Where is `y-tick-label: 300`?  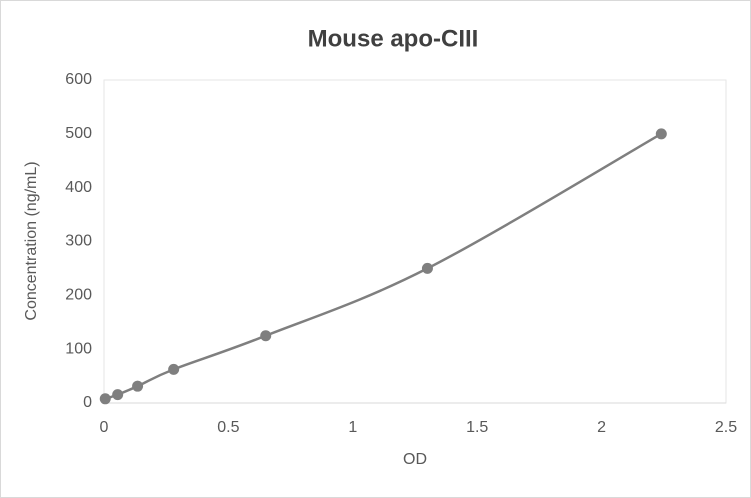
y-tick-label: 300 is located at coordinates (78, 241).